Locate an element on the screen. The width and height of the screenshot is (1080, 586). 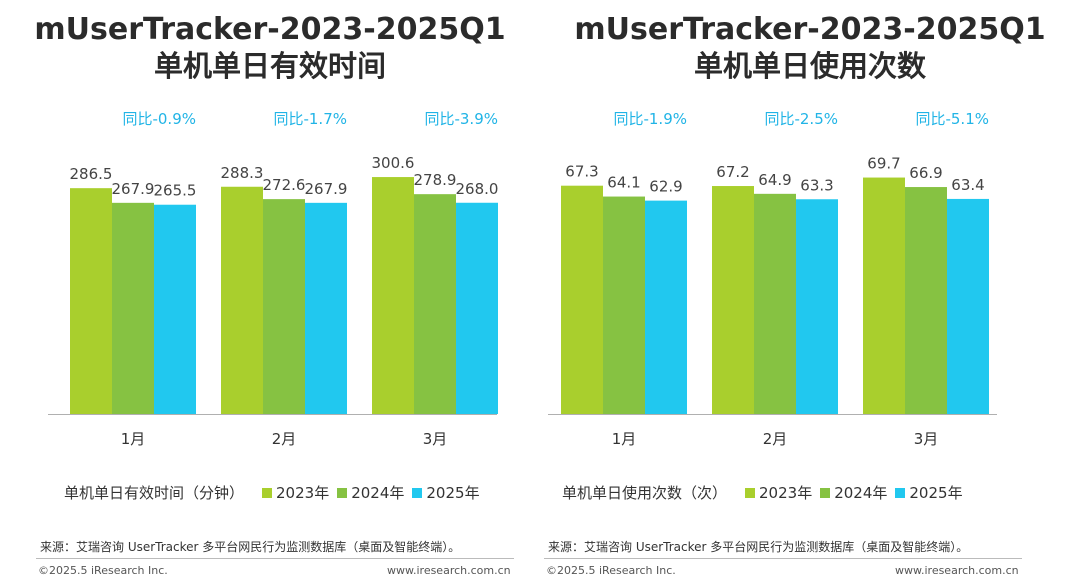
yoy-label: 同比-3.9% is located at coordinates (461, 119).